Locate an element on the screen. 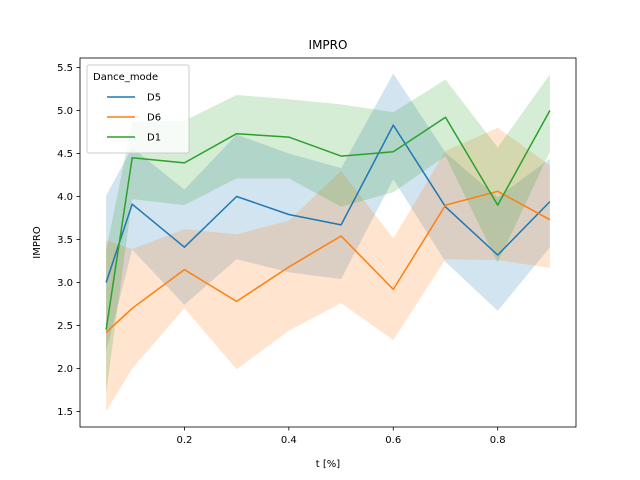 The height and width of the screenshot is (480, 640). y-tick-label: 5.5 is located at coordinates (65, 68).